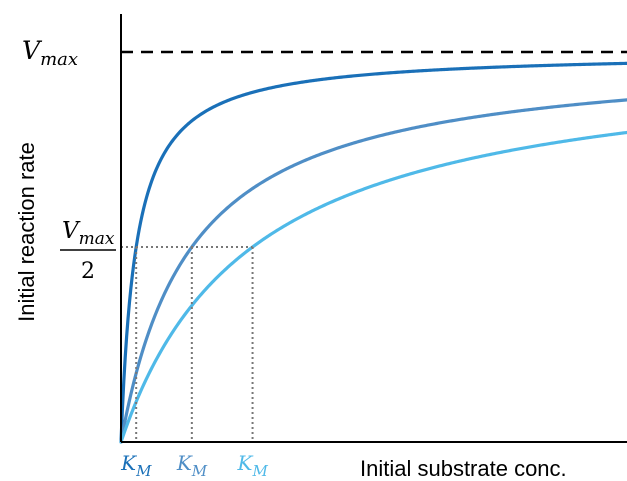 The width and height of the screenshot is (627, 481). Describe the element at coordinates (88, 271) in the screenshot. I see `vmax-half-denominator: 2` at that location.